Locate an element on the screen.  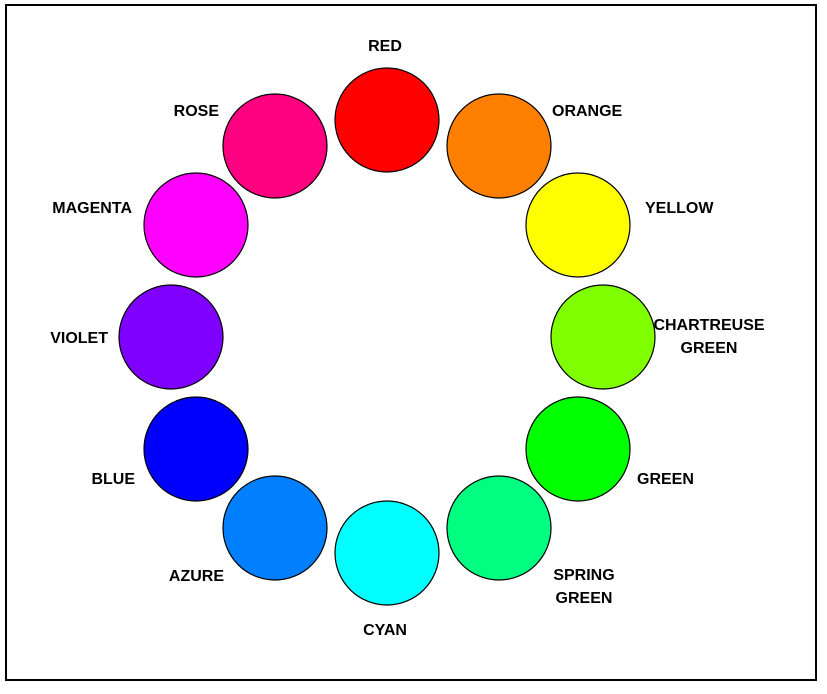
orange-label-line: ORANGE is located at coordinates (587, 111).